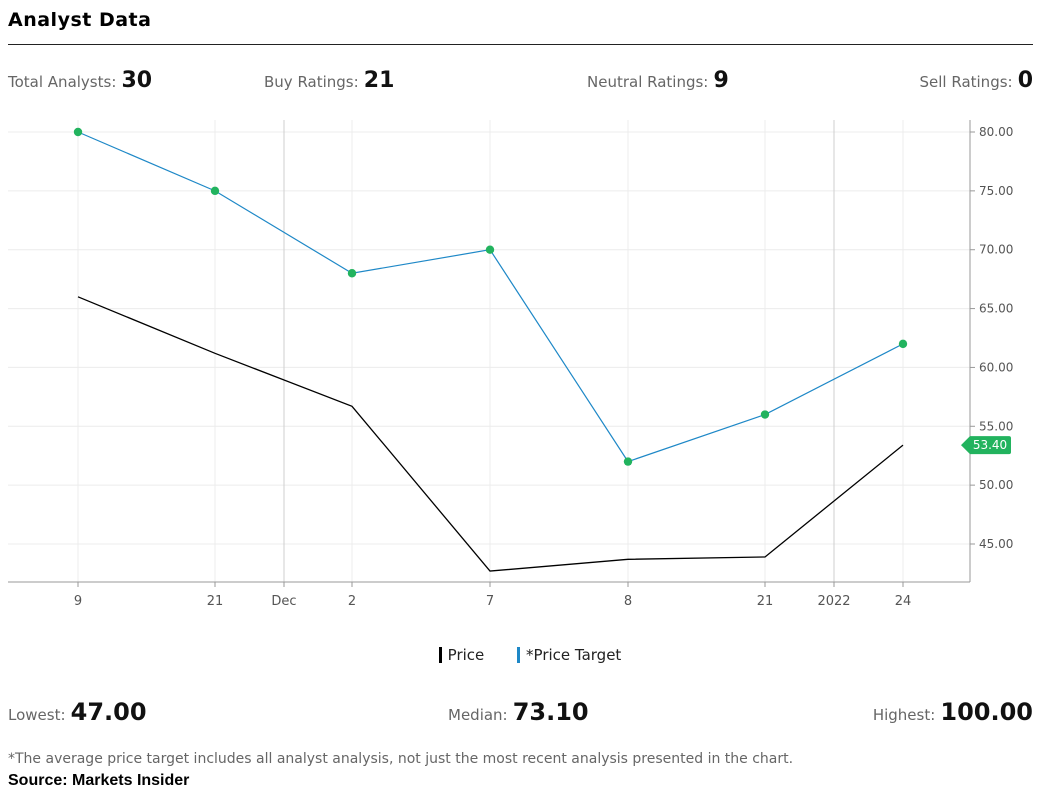 Image resolution: width=1060 pixels, height=803 pixels. What do you see at coordinates (466, 655) in the screenshot?
I see `legend-label-price: Price` at bounding box center [466, 655].